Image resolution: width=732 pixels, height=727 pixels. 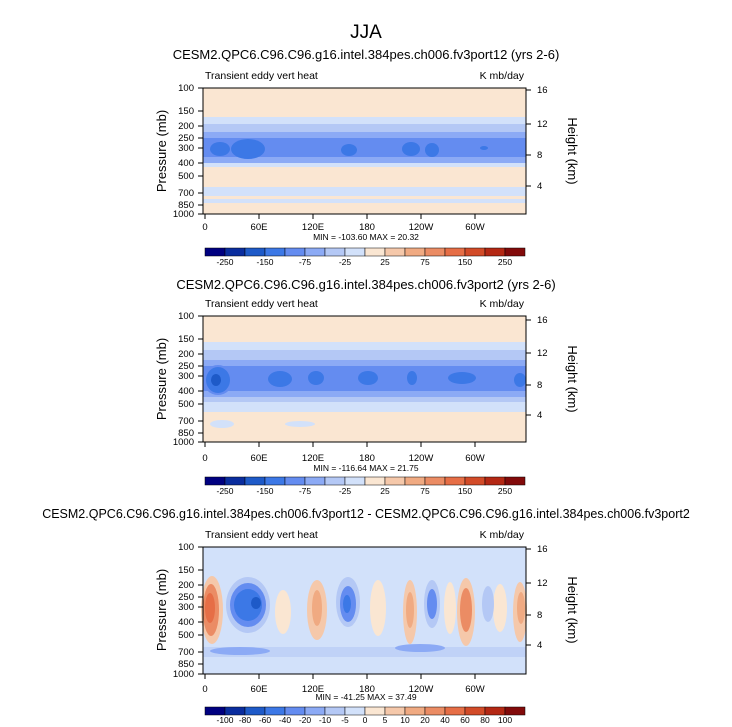 I want to click on panel-3-ytick-400: 400, so click(x=186, y=622).